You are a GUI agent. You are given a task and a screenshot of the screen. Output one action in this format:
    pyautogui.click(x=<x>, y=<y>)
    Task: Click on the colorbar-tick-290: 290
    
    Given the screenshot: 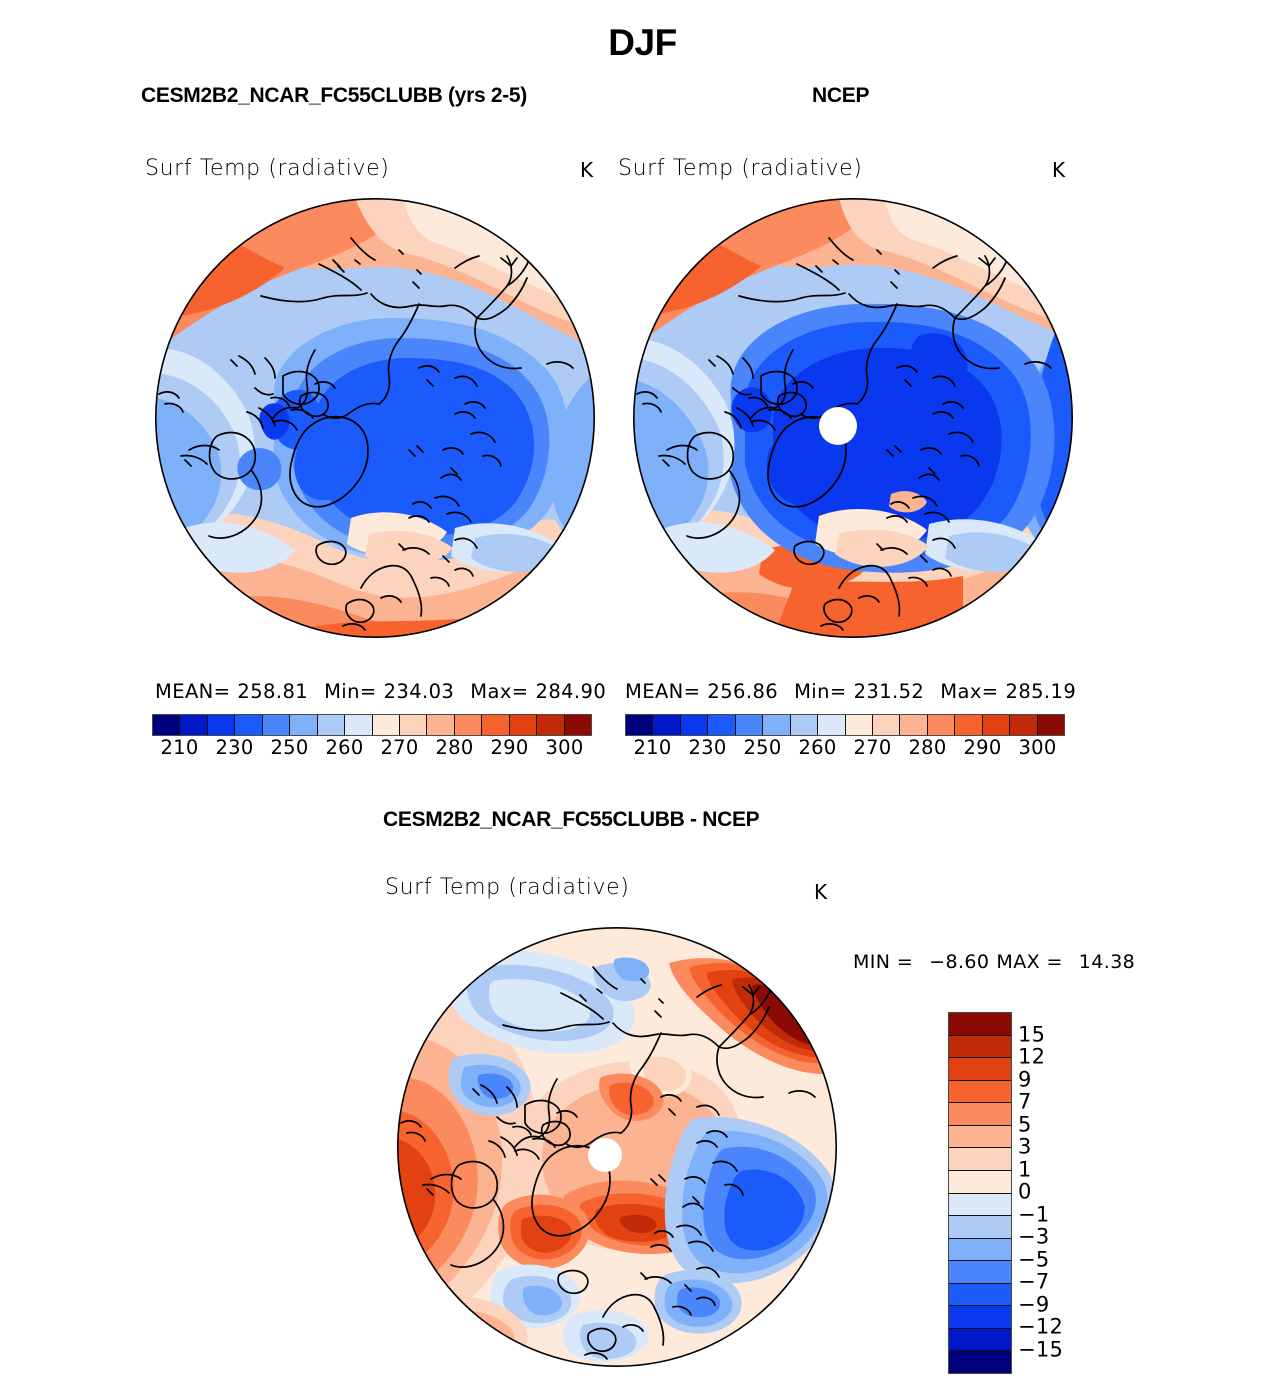 What is the action you would take?
    pyautogui.click(x=509, y=747)
    